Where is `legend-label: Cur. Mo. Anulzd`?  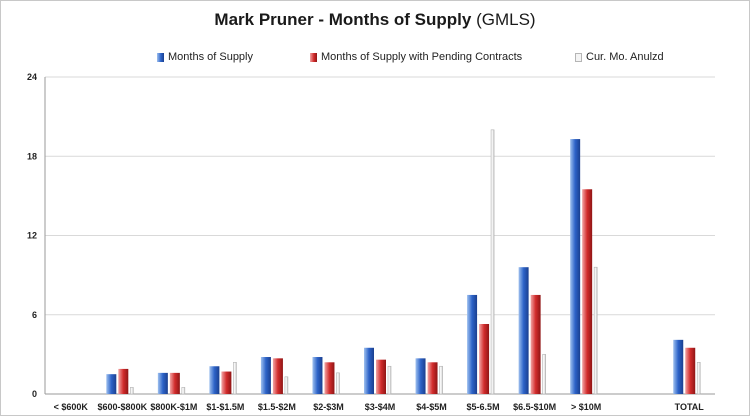 legend-label: Cur. Mo. Anulzd is located at coordinates (625, 57).